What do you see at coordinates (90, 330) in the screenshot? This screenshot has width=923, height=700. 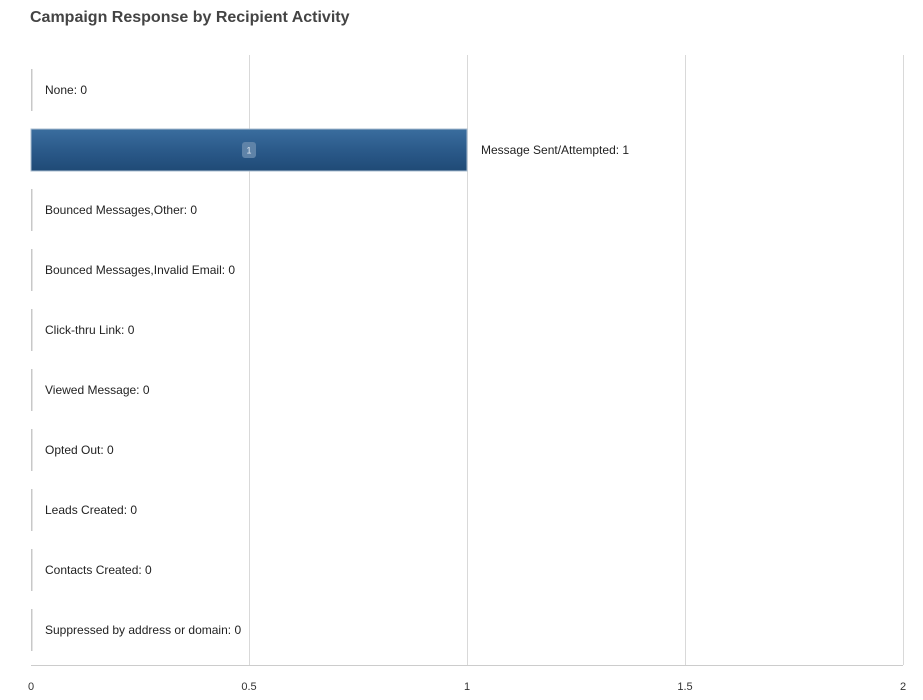 I see `bar-label: Click-thru Link: 0` at bounding box center [90, 330].